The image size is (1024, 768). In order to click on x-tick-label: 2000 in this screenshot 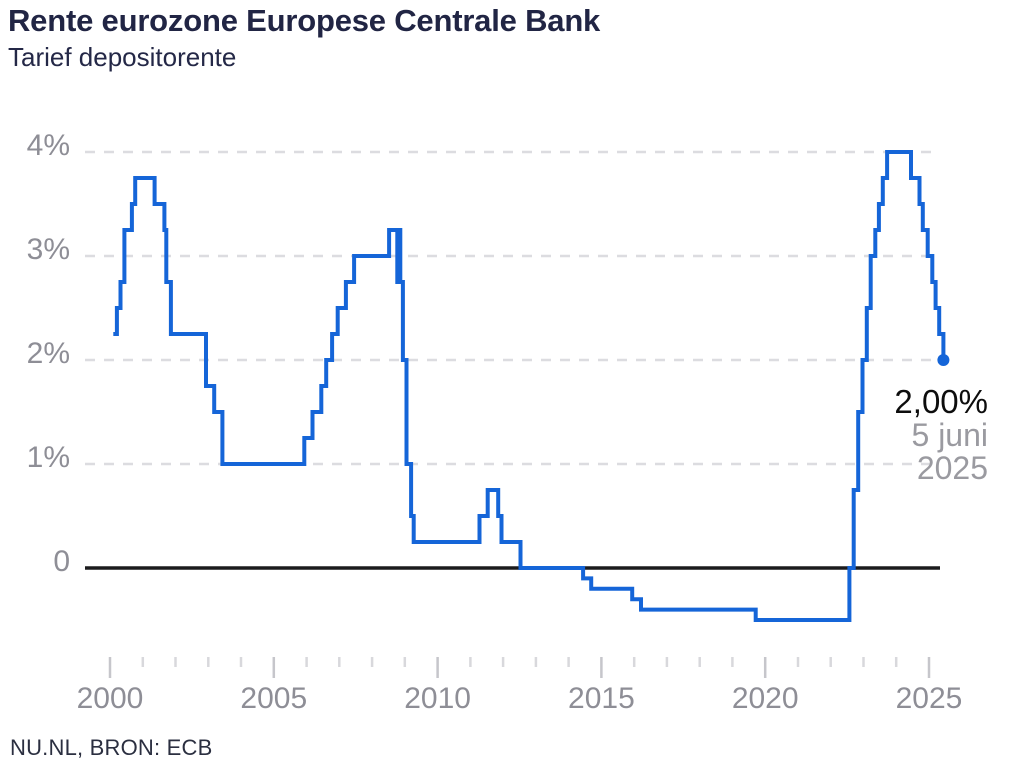, I will do `click(110, 698)`.